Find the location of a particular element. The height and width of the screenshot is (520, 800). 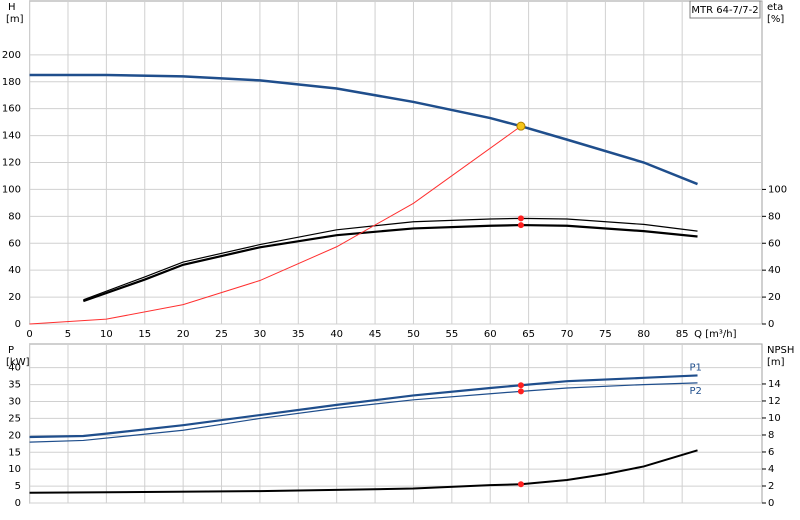

model-label: MTR 64-7/7-2 is located at coordinates (724, 10).